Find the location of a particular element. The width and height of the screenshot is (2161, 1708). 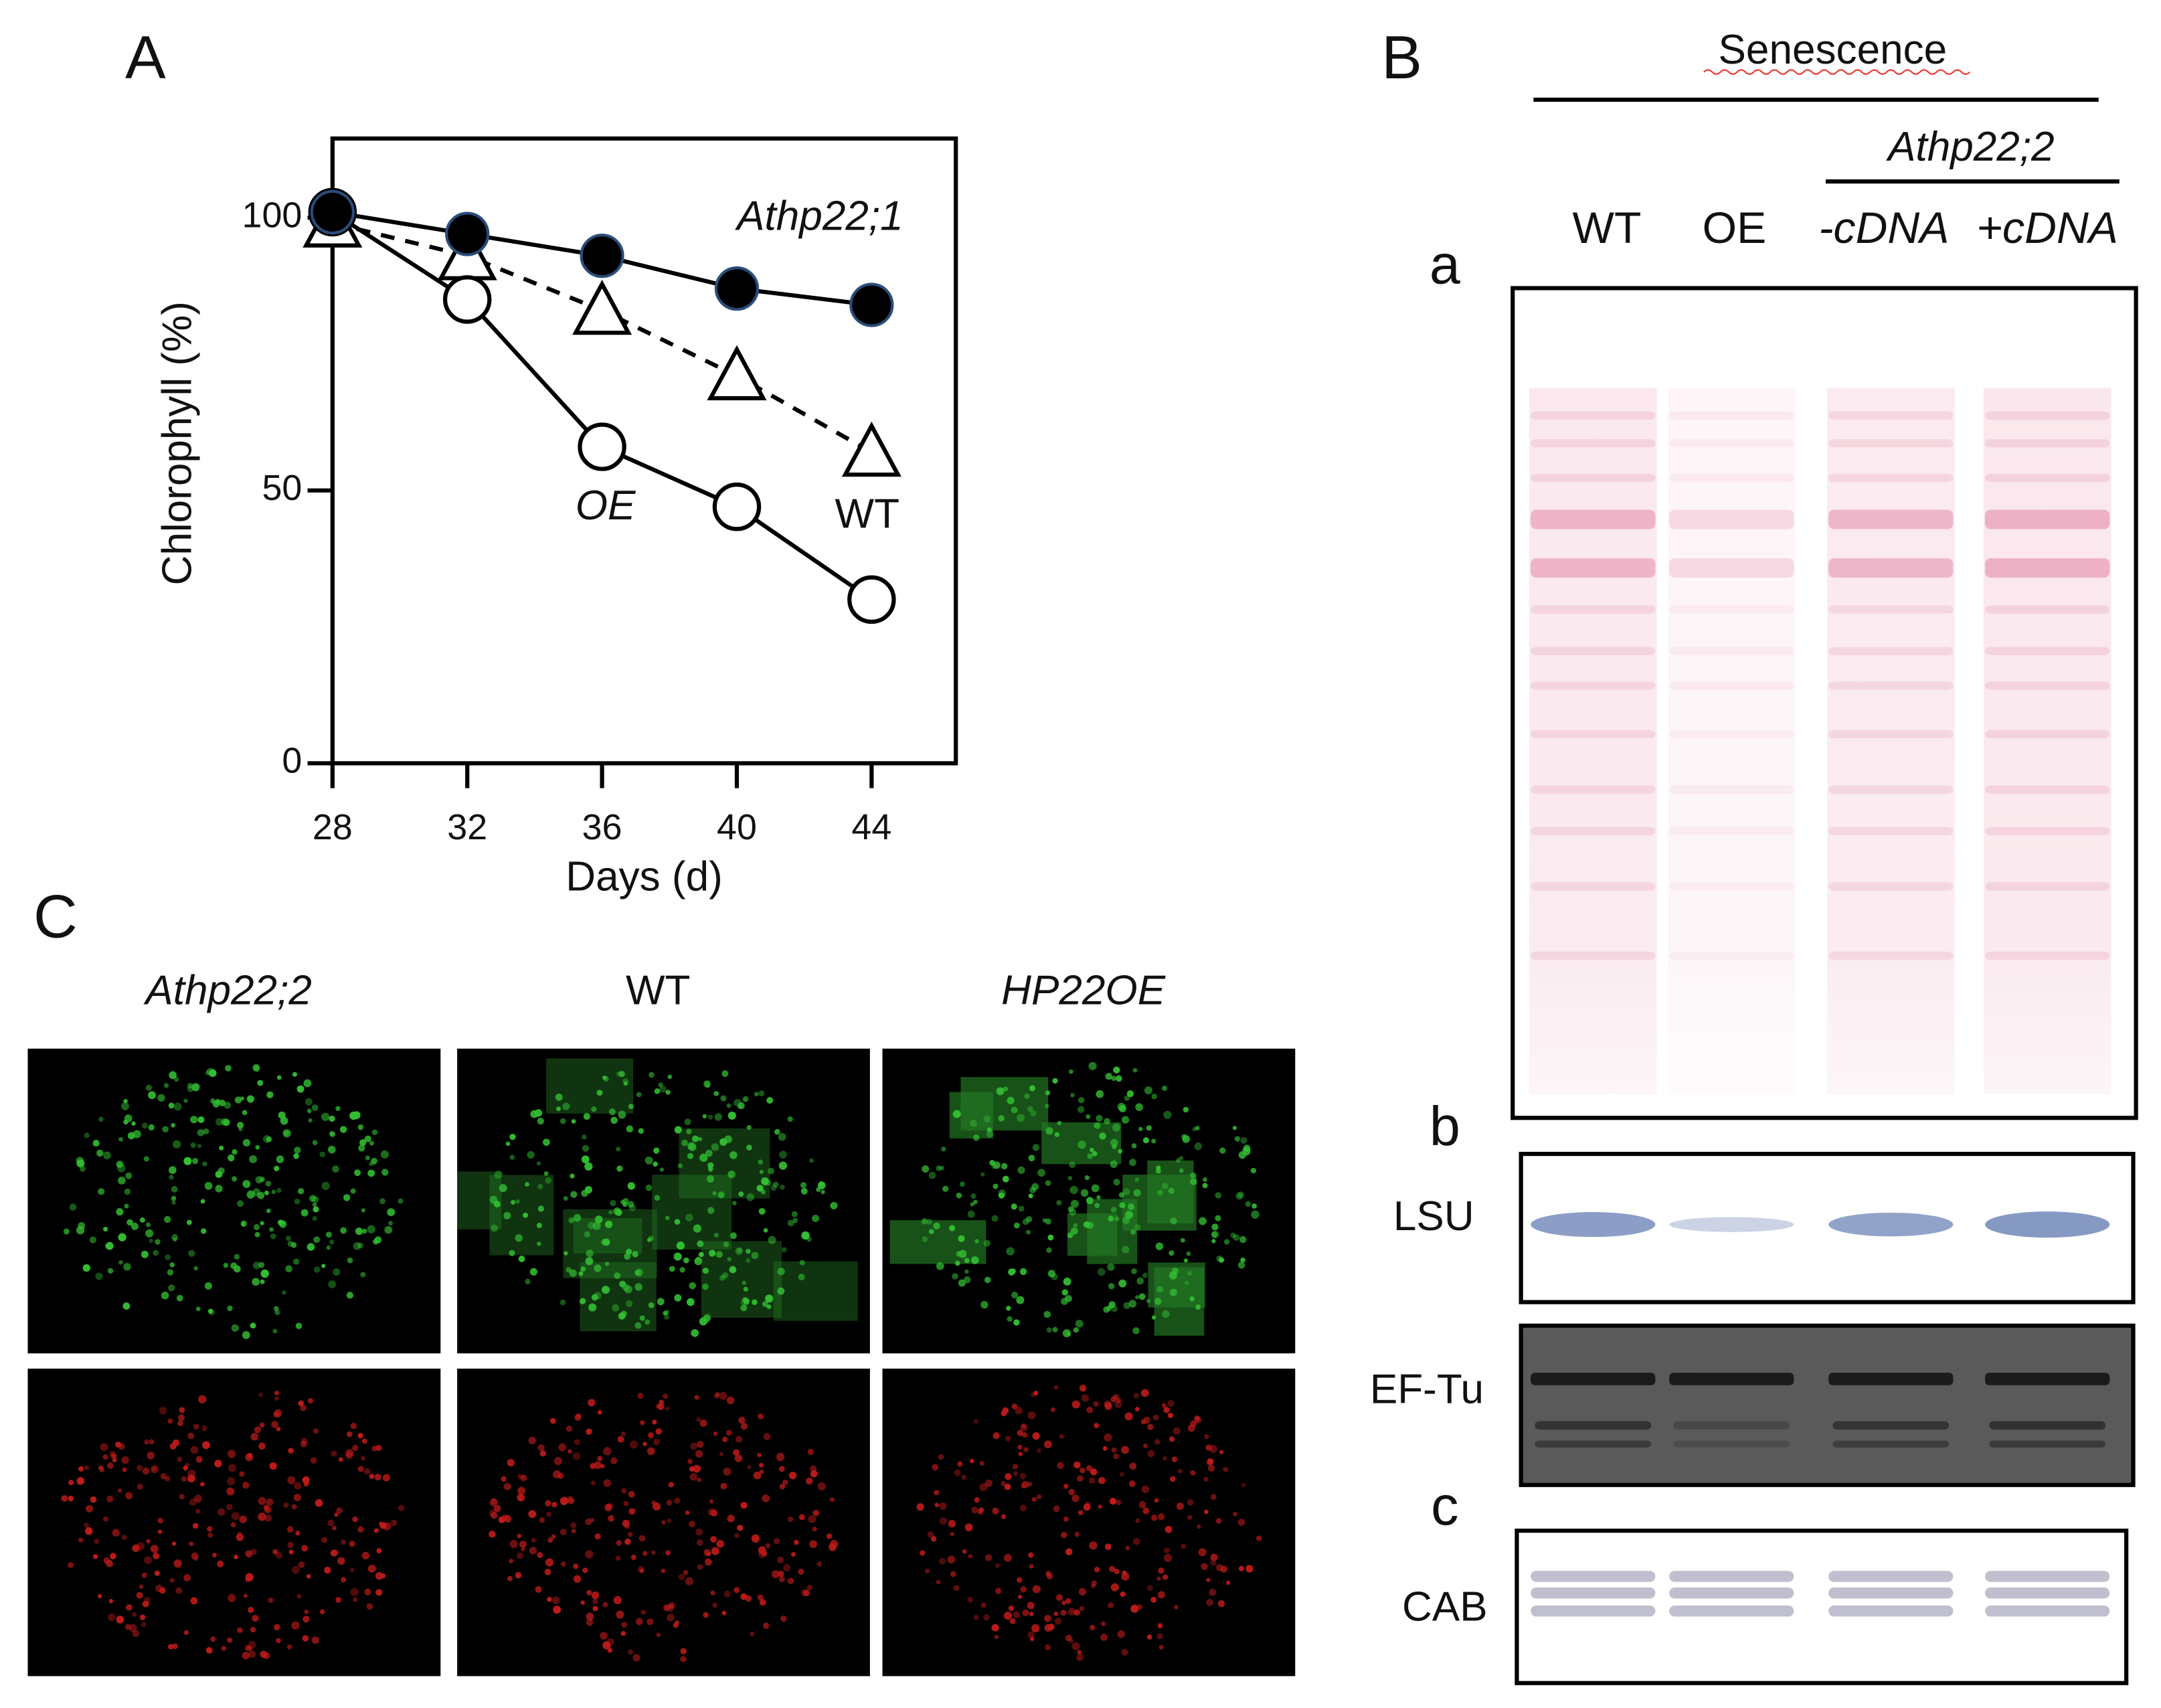

cell is located at coordinates (815, 1291).